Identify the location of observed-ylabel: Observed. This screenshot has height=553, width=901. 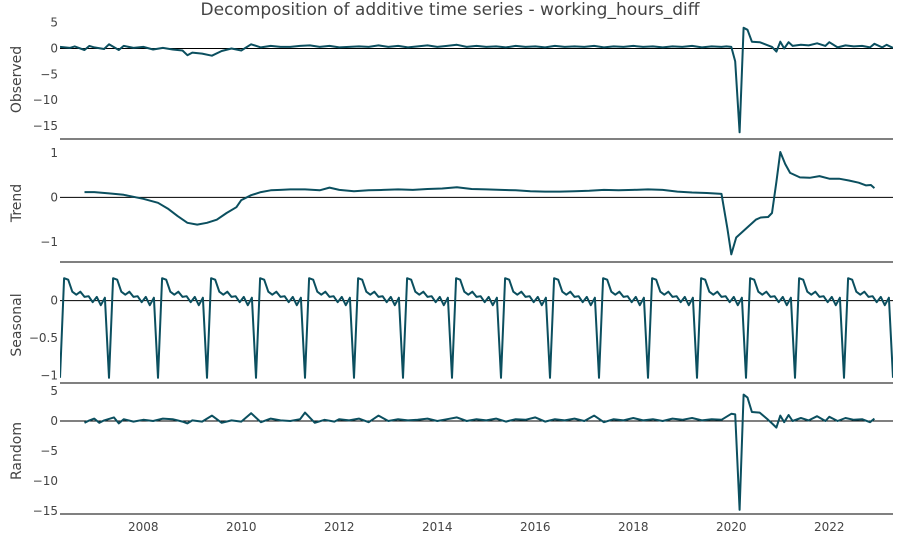
(17, 79).